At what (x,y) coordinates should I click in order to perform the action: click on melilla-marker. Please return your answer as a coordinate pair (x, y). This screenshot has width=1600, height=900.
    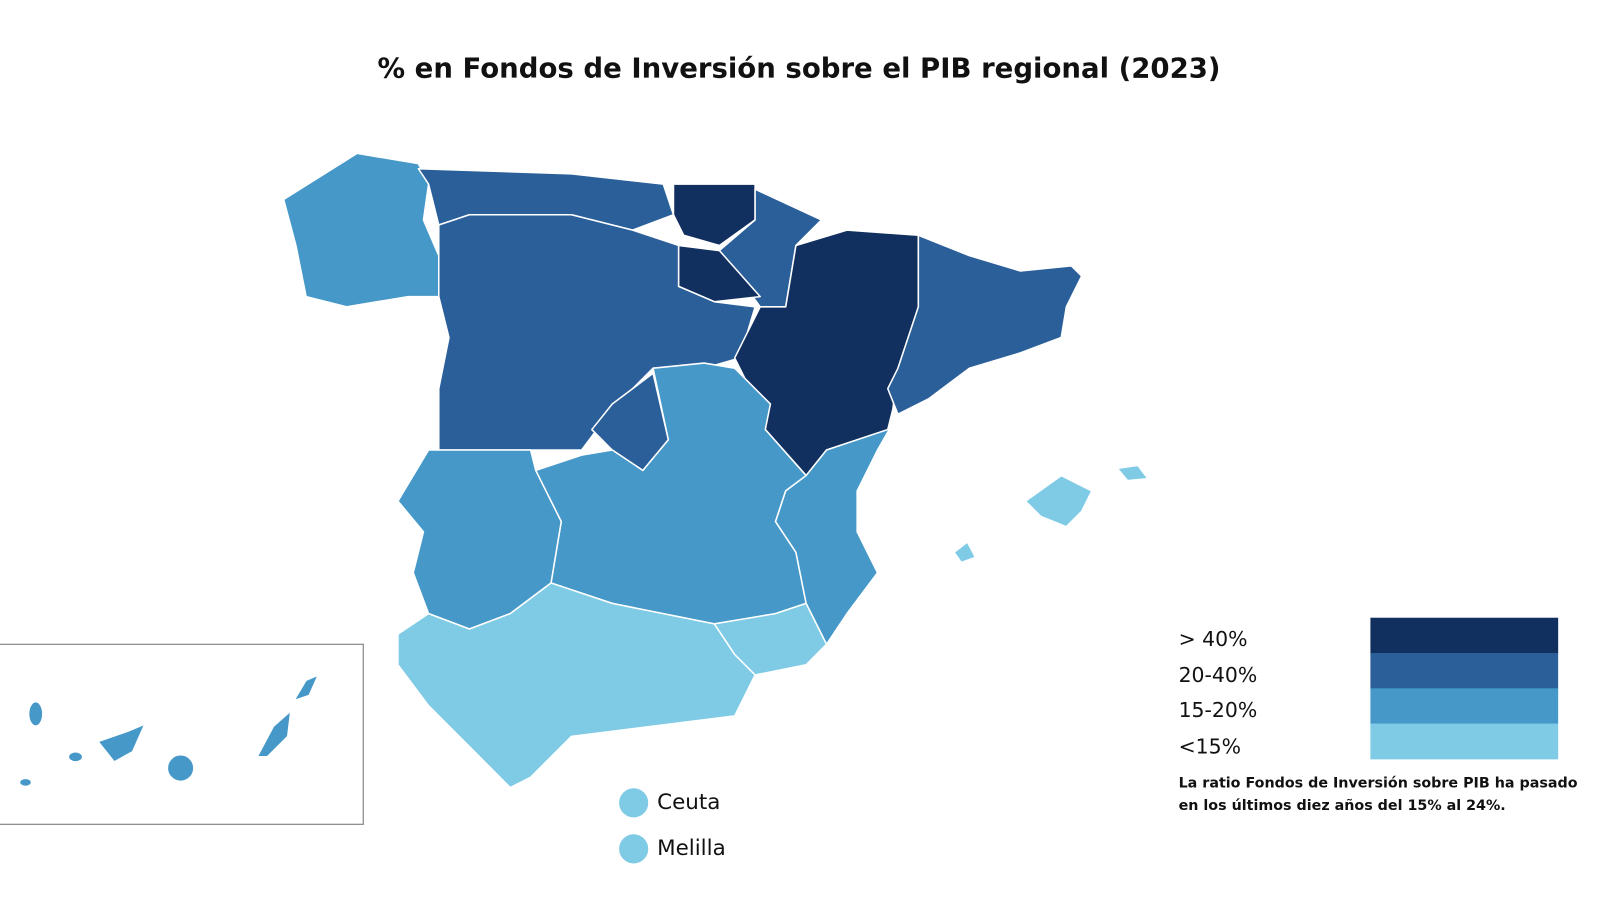
    Looking at the image, I should click on (633, 848).